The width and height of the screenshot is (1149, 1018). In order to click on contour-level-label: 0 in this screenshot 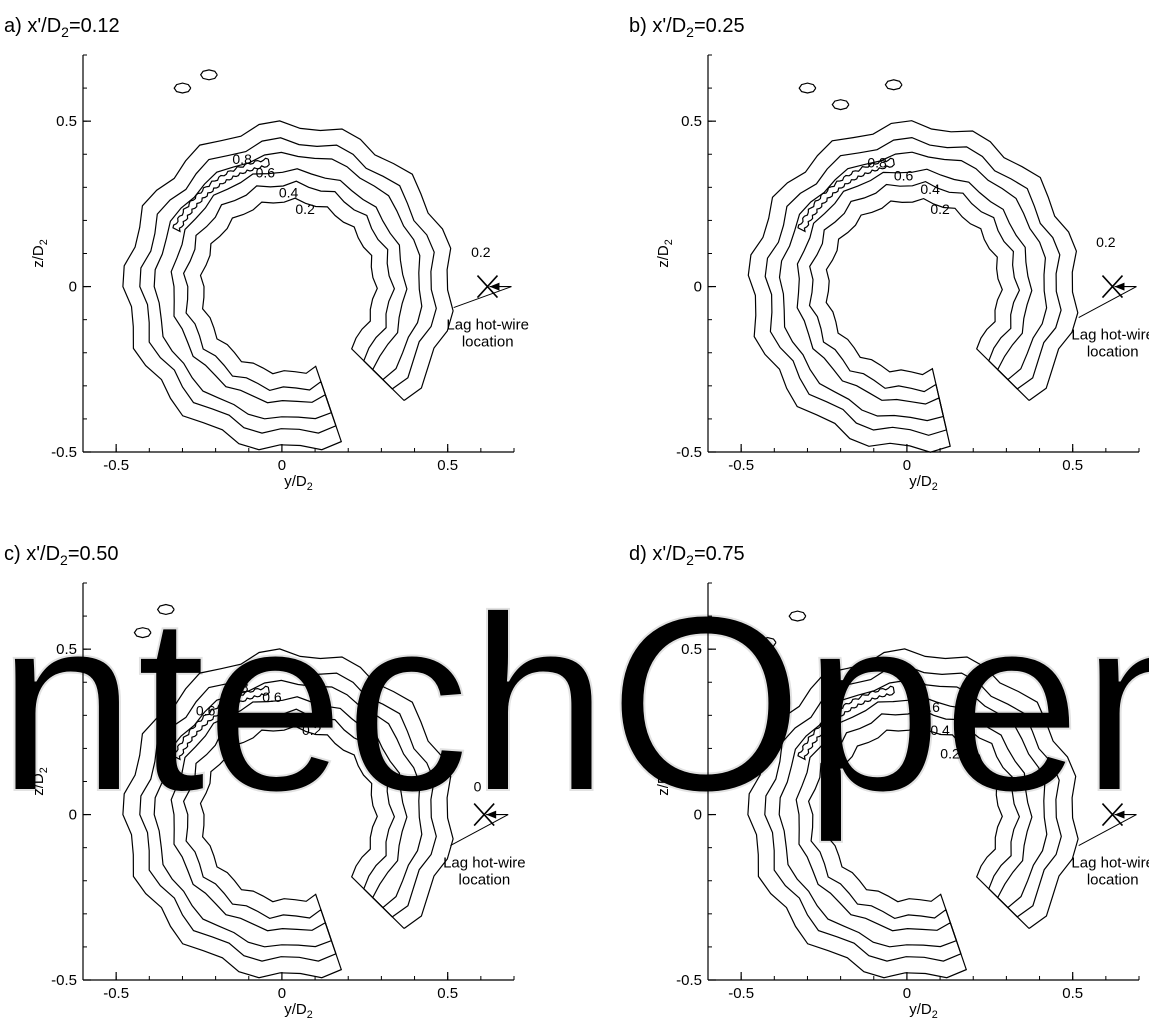, I will do `click(478, 786)`.